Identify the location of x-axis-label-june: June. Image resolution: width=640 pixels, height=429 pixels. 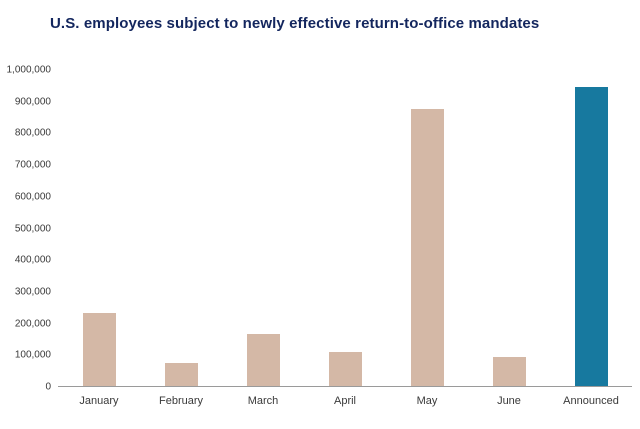
(509, 401).